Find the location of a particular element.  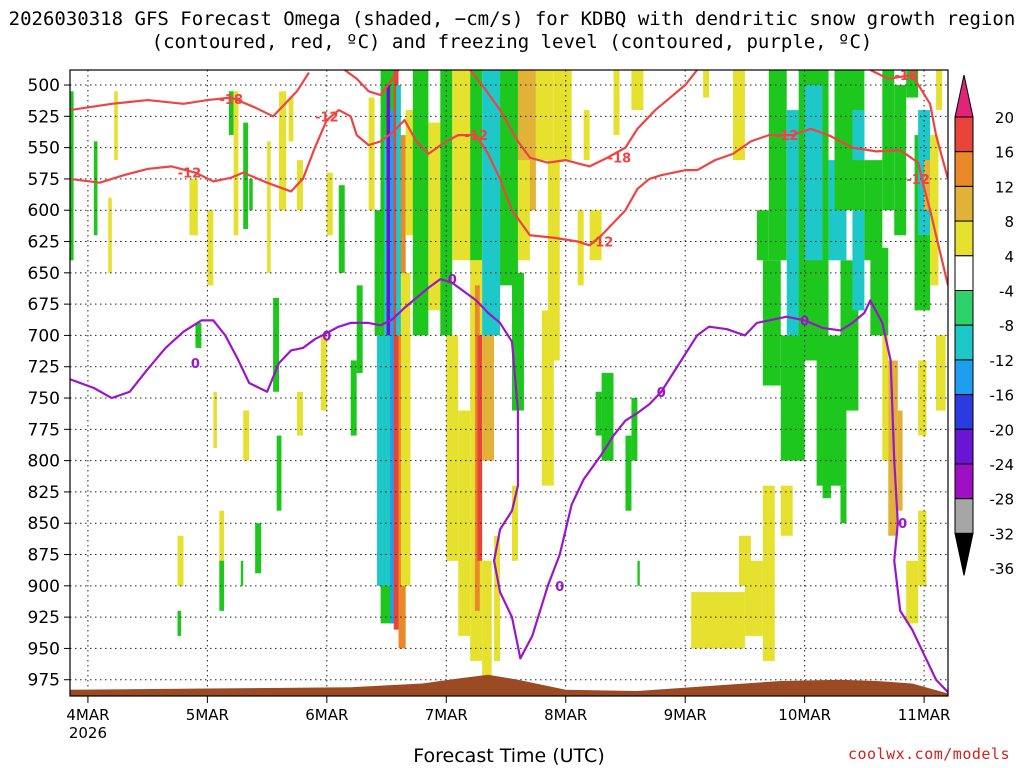

colorbar-label: -8 is located at coordinates (1006, 326).